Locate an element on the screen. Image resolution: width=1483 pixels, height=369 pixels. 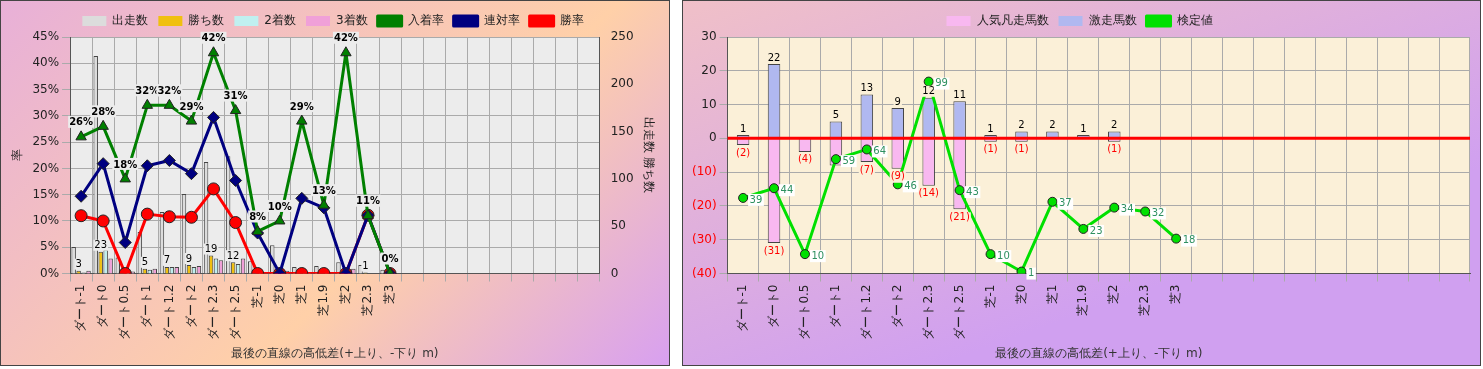
data-label: 28% is located at coordinates (103, 111).